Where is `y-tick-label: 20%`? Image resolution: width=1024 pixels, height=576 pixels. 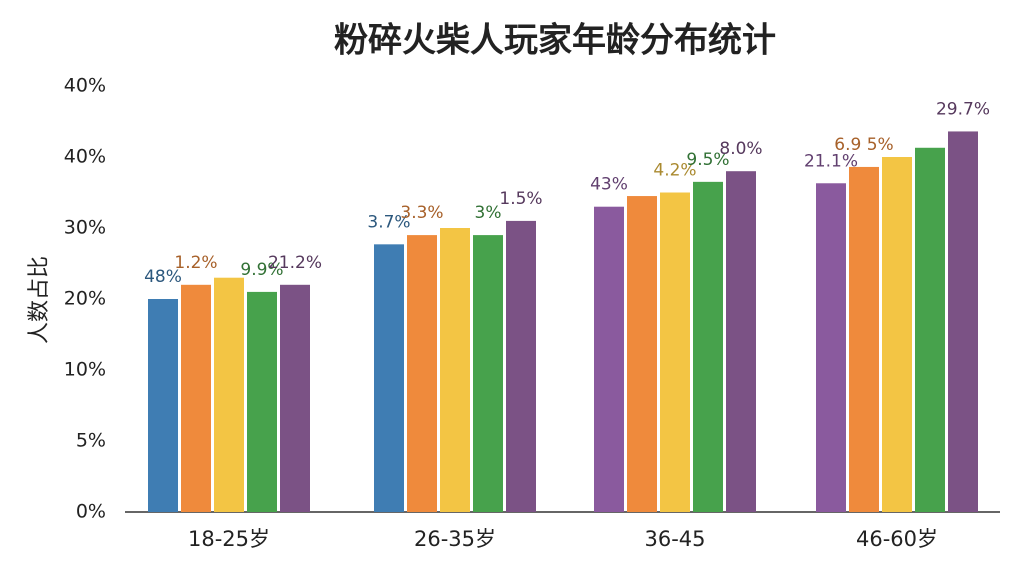
y-tick-label: 20% is located at coordinates (85, 299).